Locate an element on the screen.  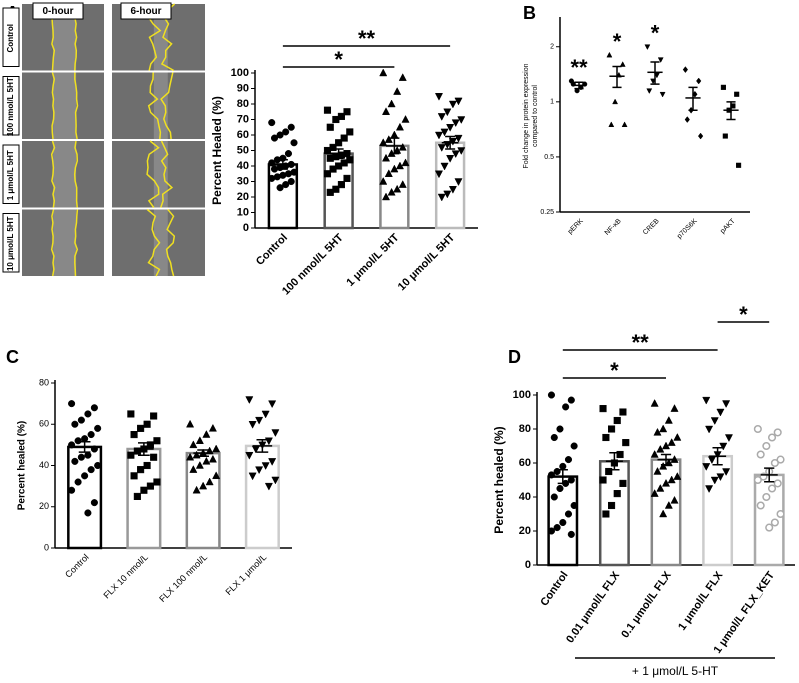
y-axis-label: Fold change in protein expression is located at coordinates (526, 115).